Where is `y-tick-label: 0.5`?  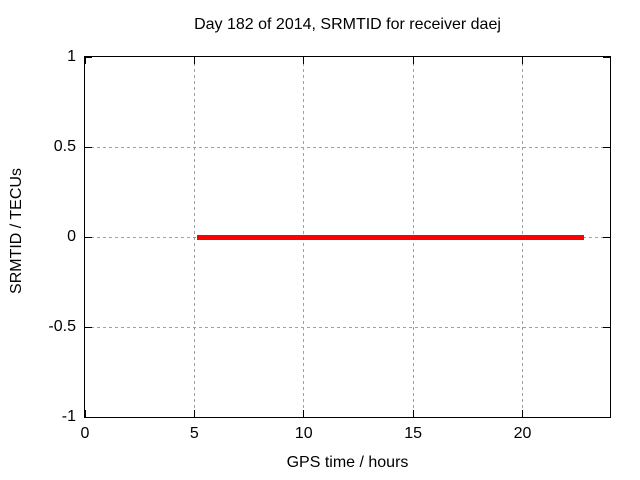 y-tick-label: 0.5 is located at coordinates (64, 146).